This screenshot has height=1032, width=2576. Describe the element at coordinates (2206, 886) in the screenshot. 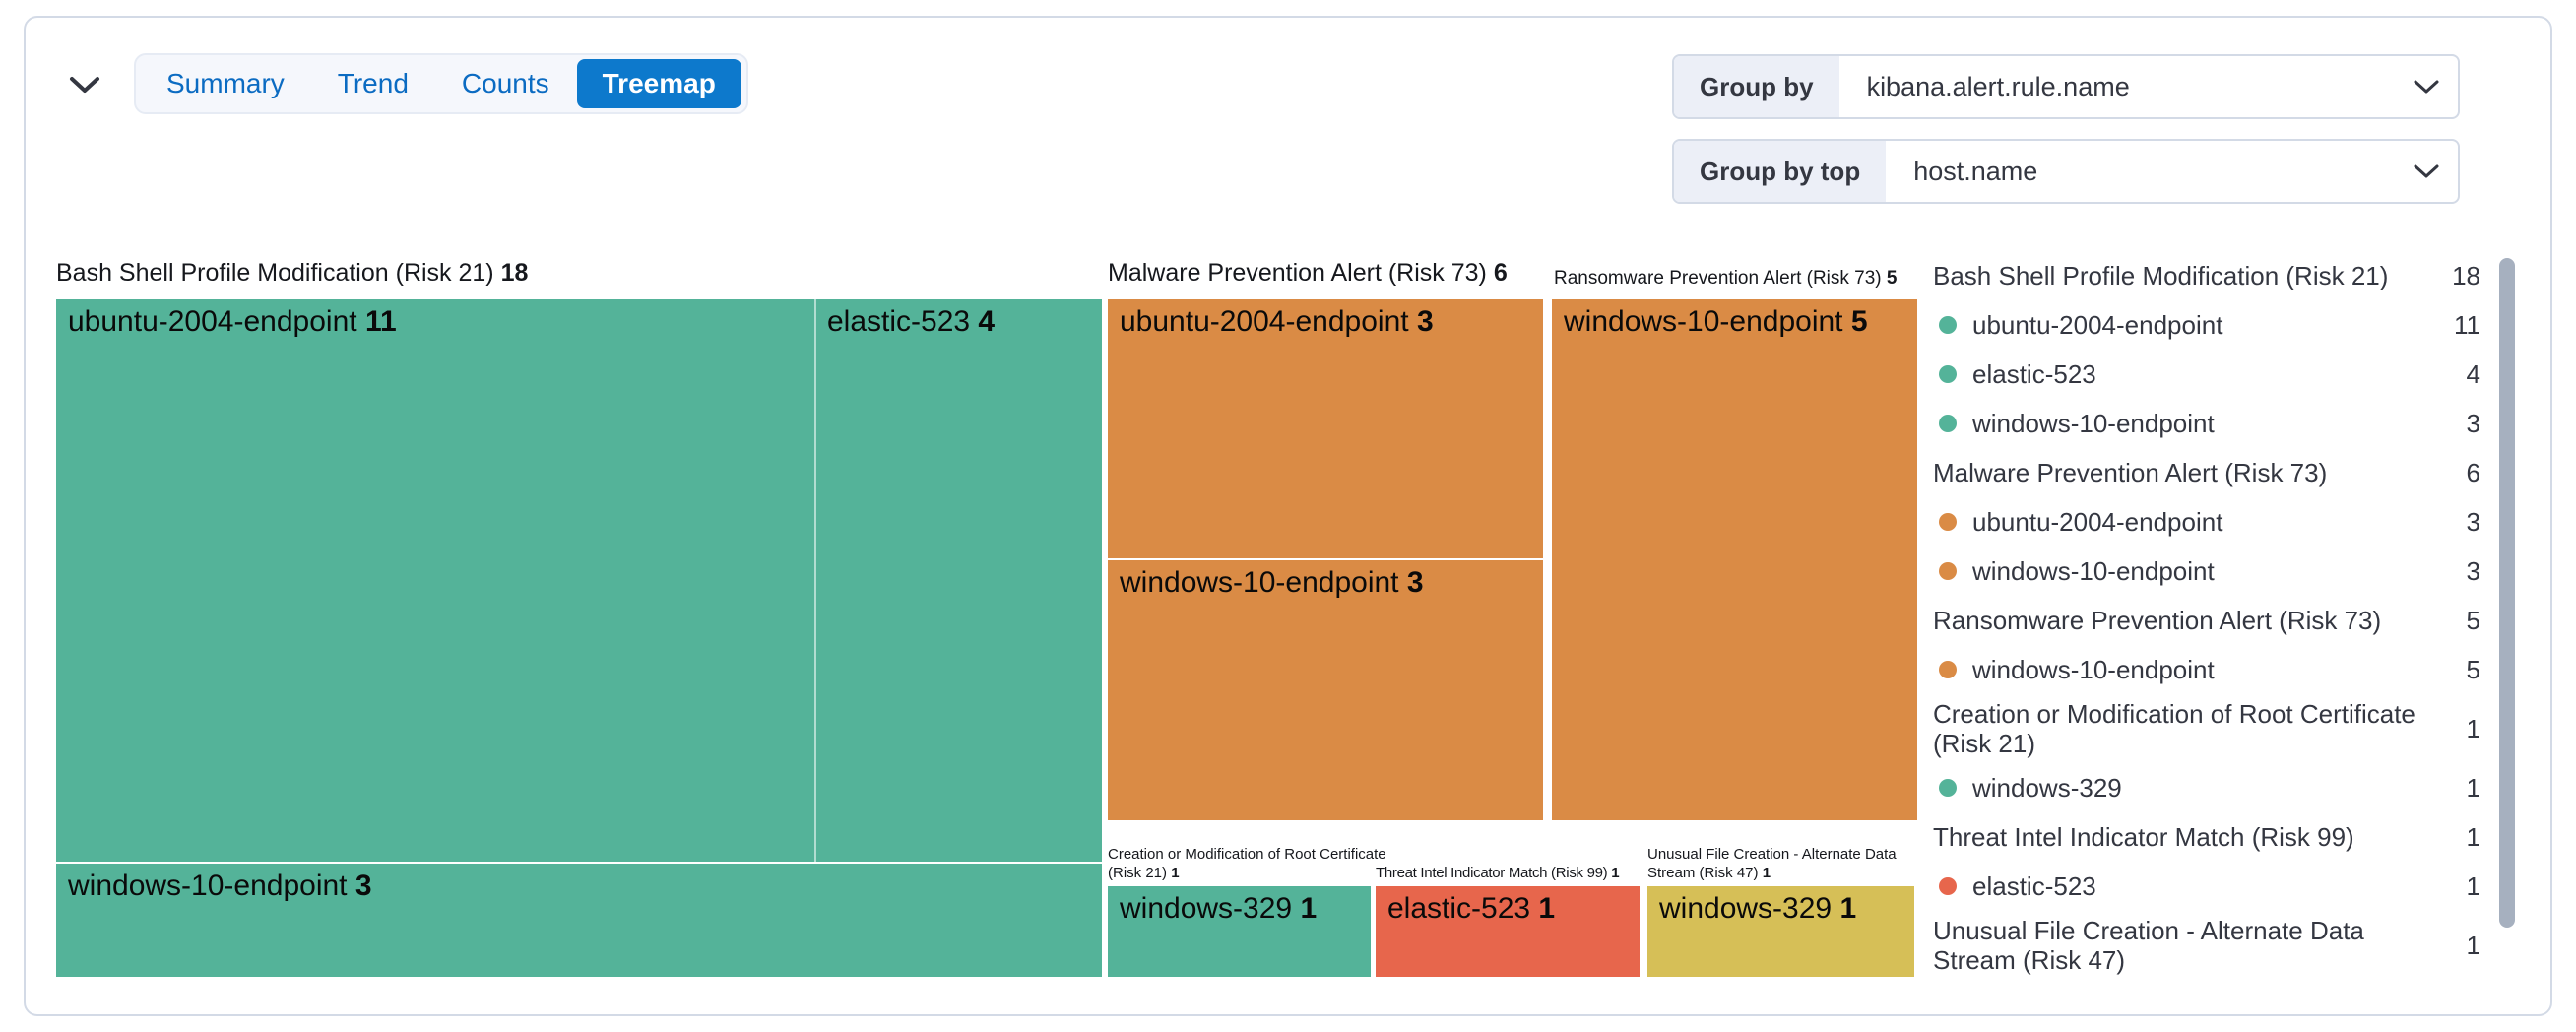

I see `legend-item-row: elastic-523 1` at that location.